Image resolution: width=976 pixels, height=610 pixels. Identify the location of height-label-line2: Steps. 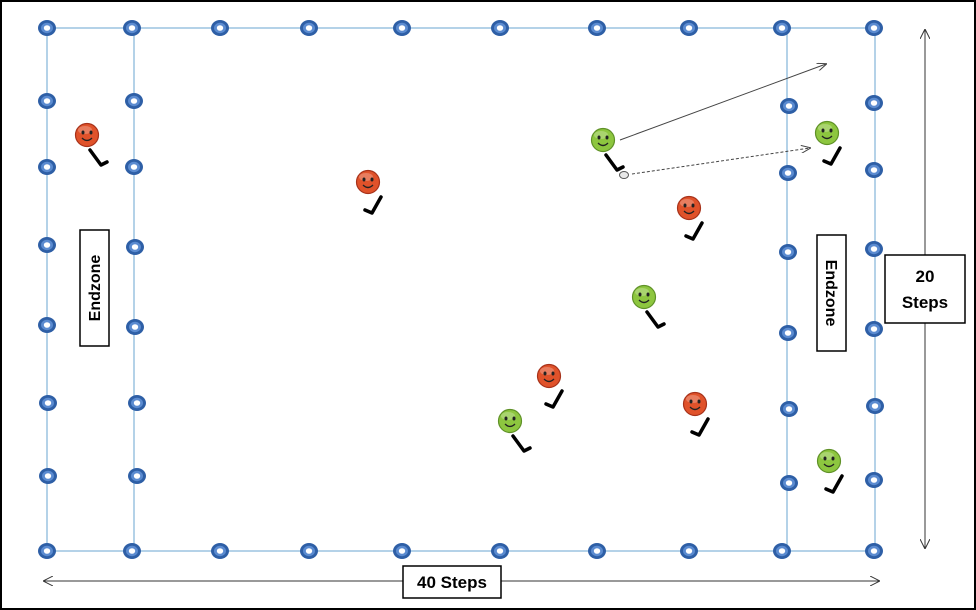
(925, 302).